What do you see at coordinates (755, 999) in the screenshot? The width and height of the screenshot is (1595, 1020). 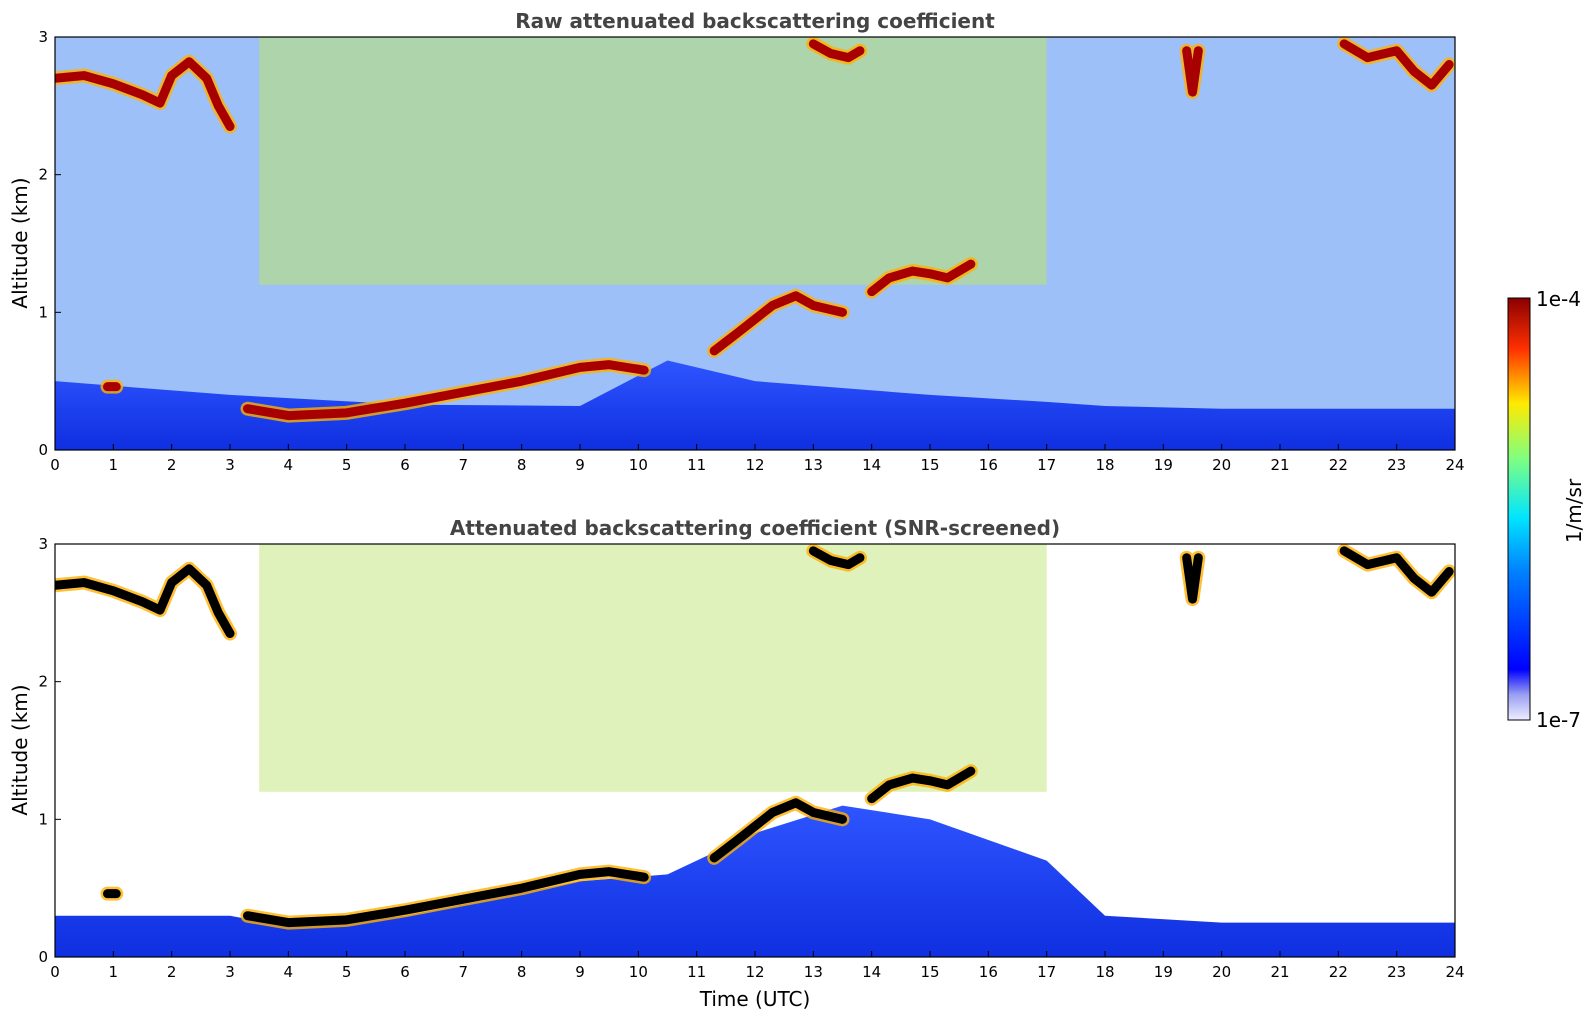 I see `x-axis-label: Time (UTC)` at bounding box center [755, 999].